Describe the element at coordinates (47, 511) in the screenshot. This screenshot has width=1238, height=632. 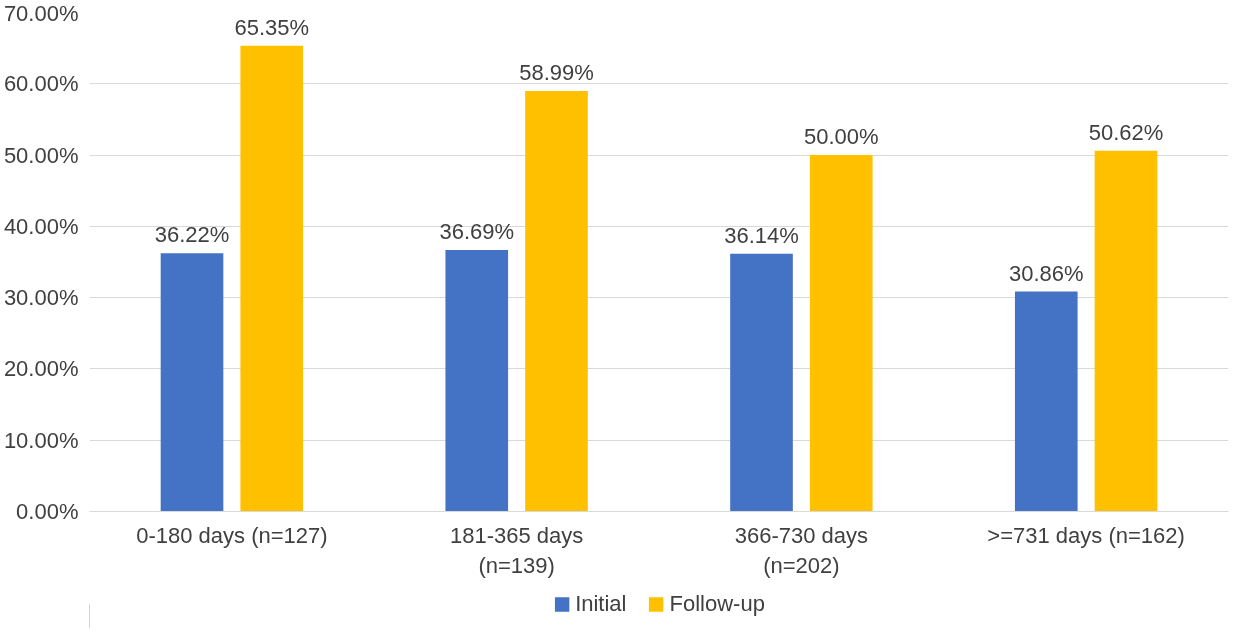
I see `y-tick-label: 0.00%` at that location.